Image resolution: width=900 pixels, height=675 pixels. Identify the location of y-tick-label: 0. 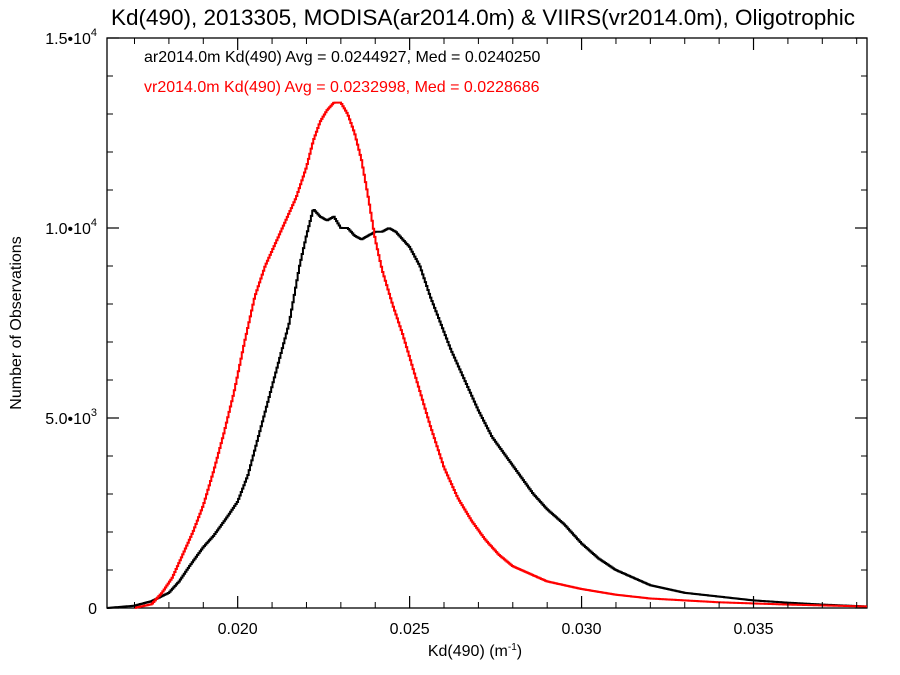
(92, 609).